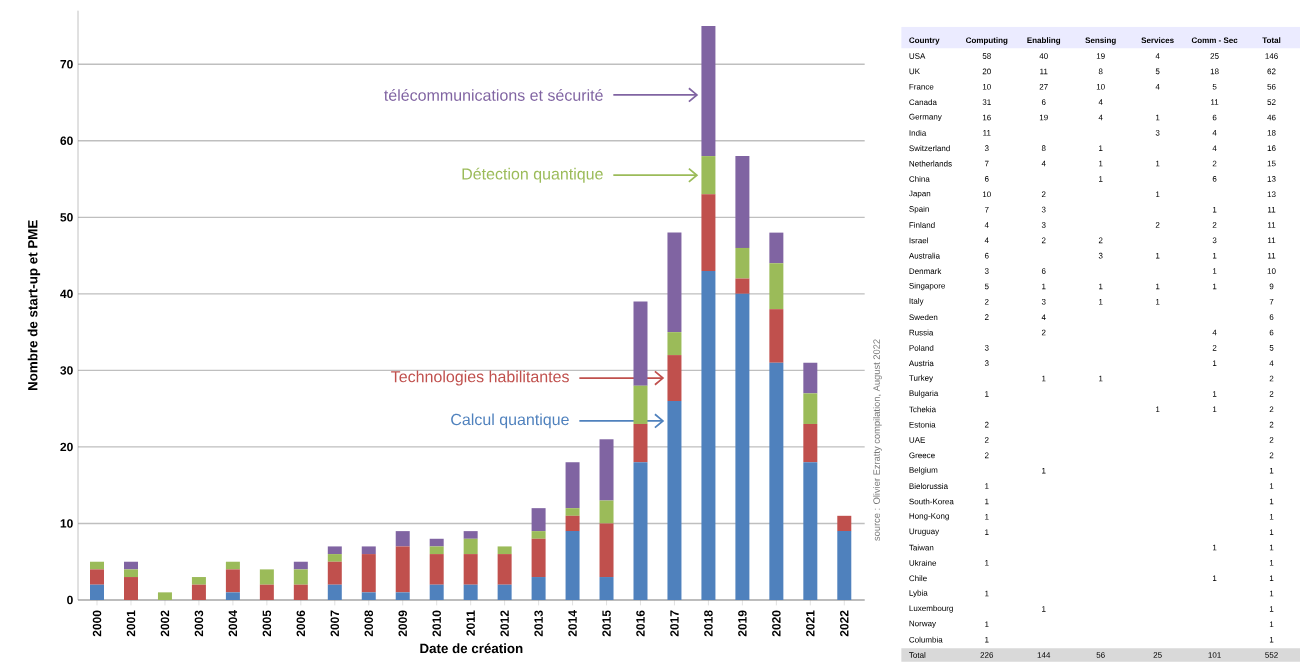 The width and height of the screenshot is (1300, 668). I want to click on y-tick-label: Switzerland, so click(929, 148).